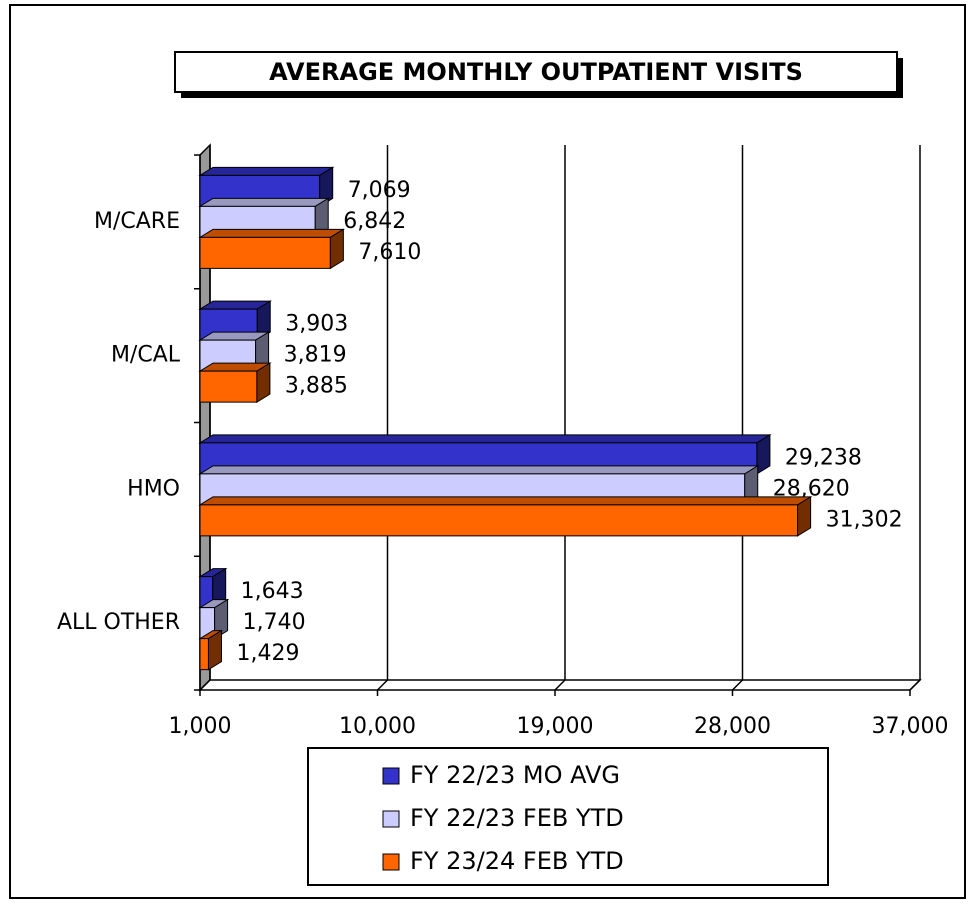 This screenshot has height=909, width=976. I want to click on data-label: 7,610, so click(389, 252).